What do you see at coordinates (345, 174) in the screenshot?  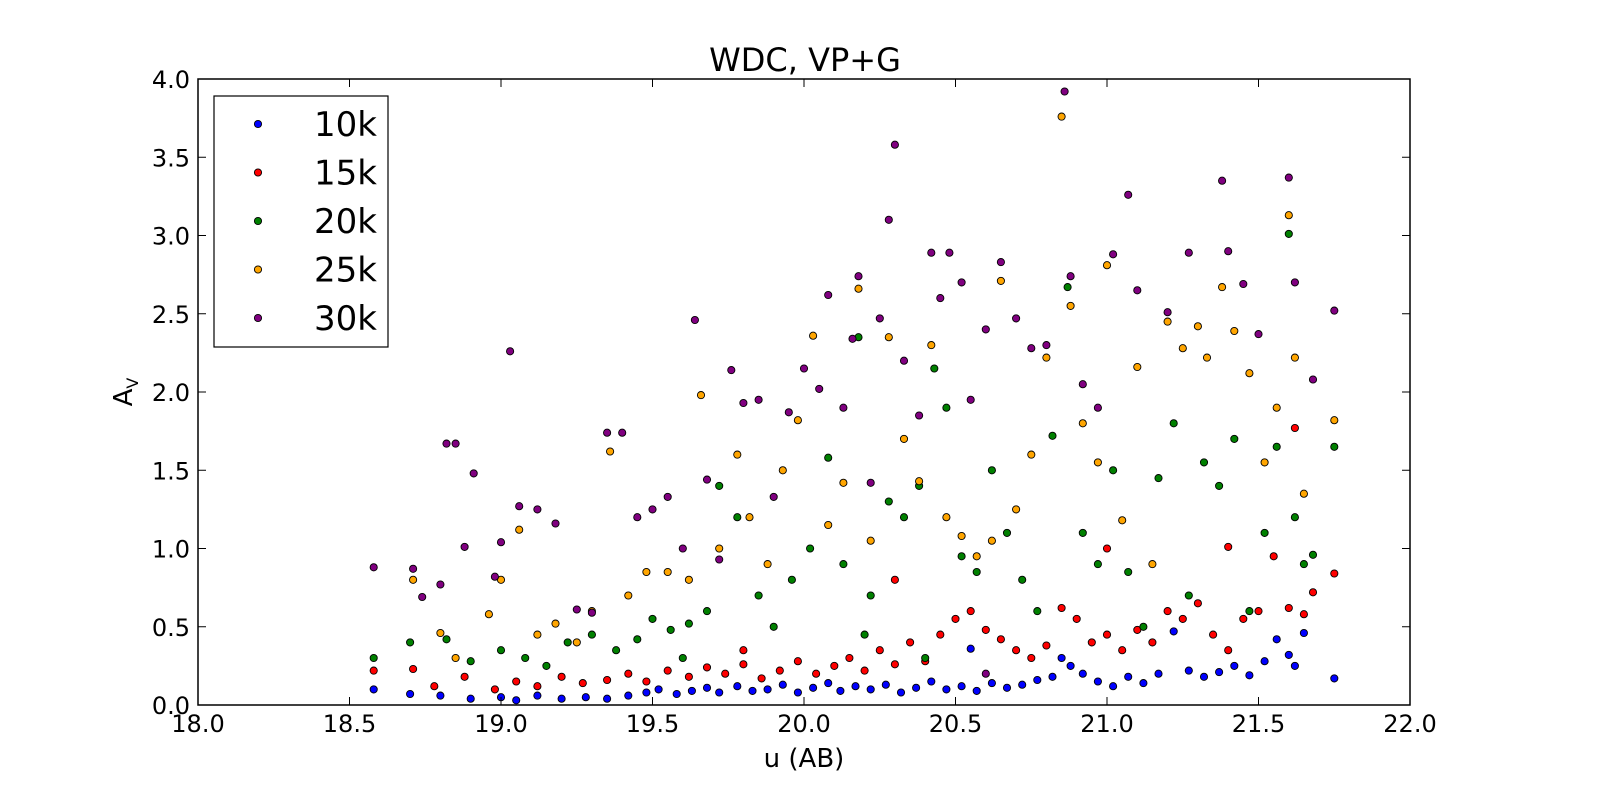 I see `legend-label-15k: 15k` at bounding box center [345, 174].